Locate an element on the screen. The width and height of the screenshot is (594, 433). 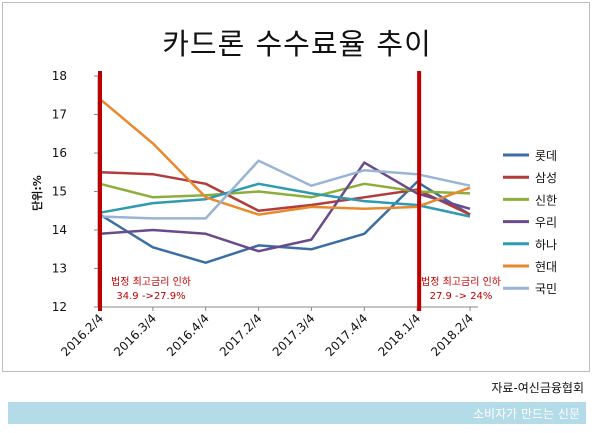
series-line-국민 is located at coordinates (285, 189).